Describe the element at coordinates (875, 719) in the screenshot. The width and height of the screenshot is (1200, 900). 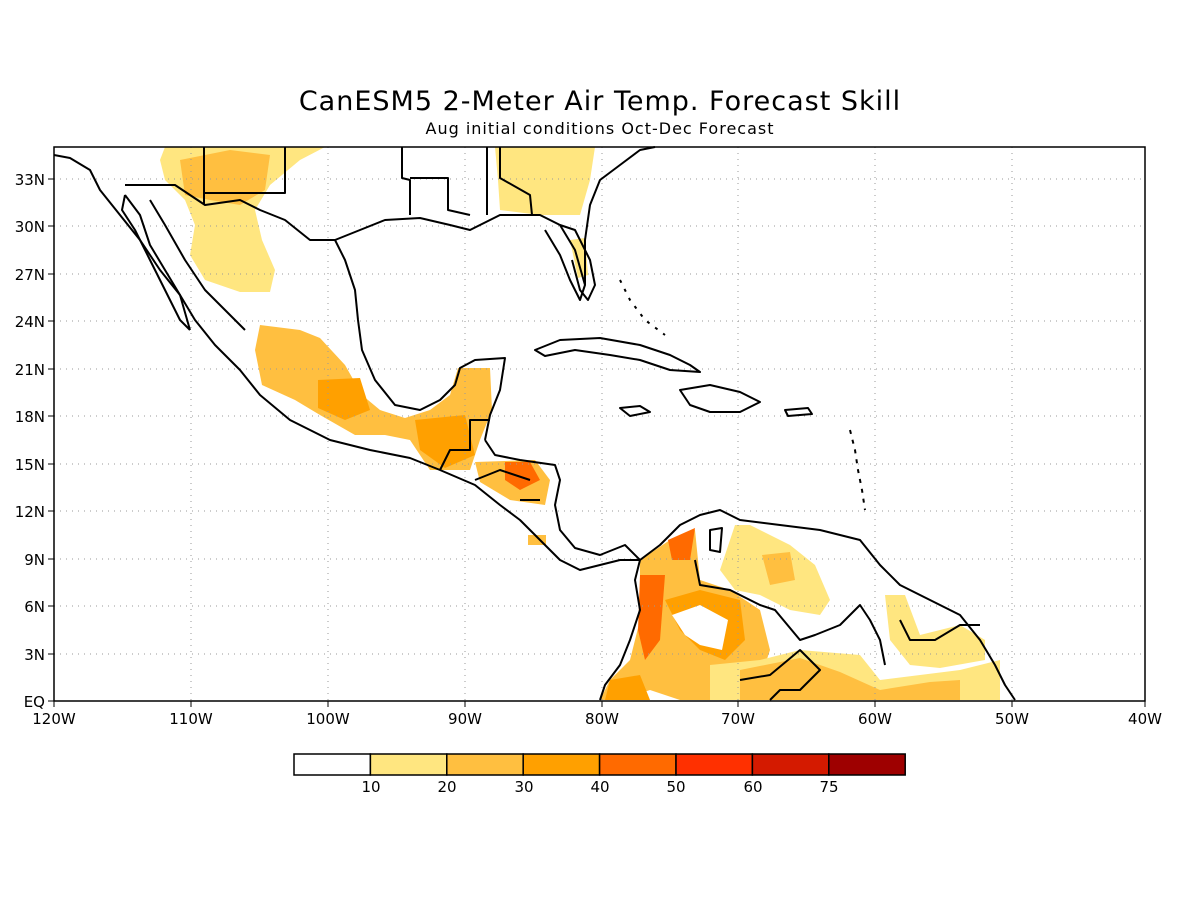
I see `x-tick-label: 60W` at that location.